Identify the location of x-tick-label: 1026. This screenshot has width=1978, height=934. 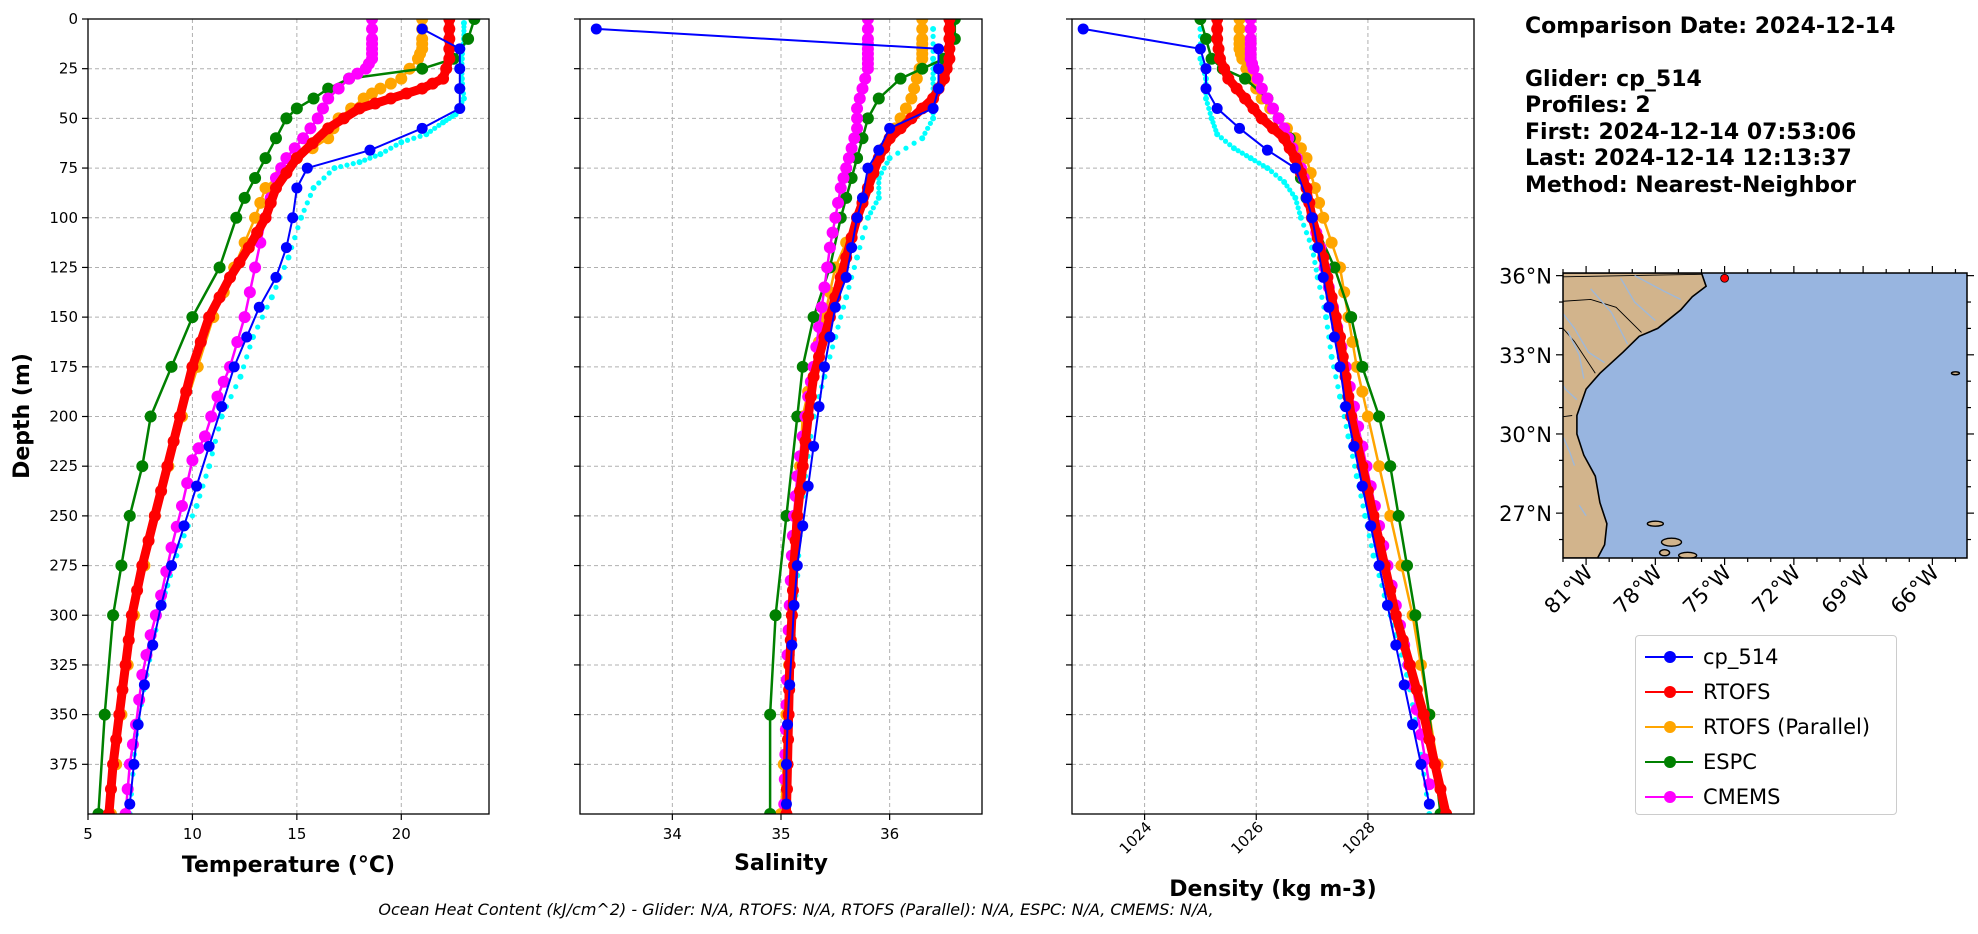
(1247, 838).